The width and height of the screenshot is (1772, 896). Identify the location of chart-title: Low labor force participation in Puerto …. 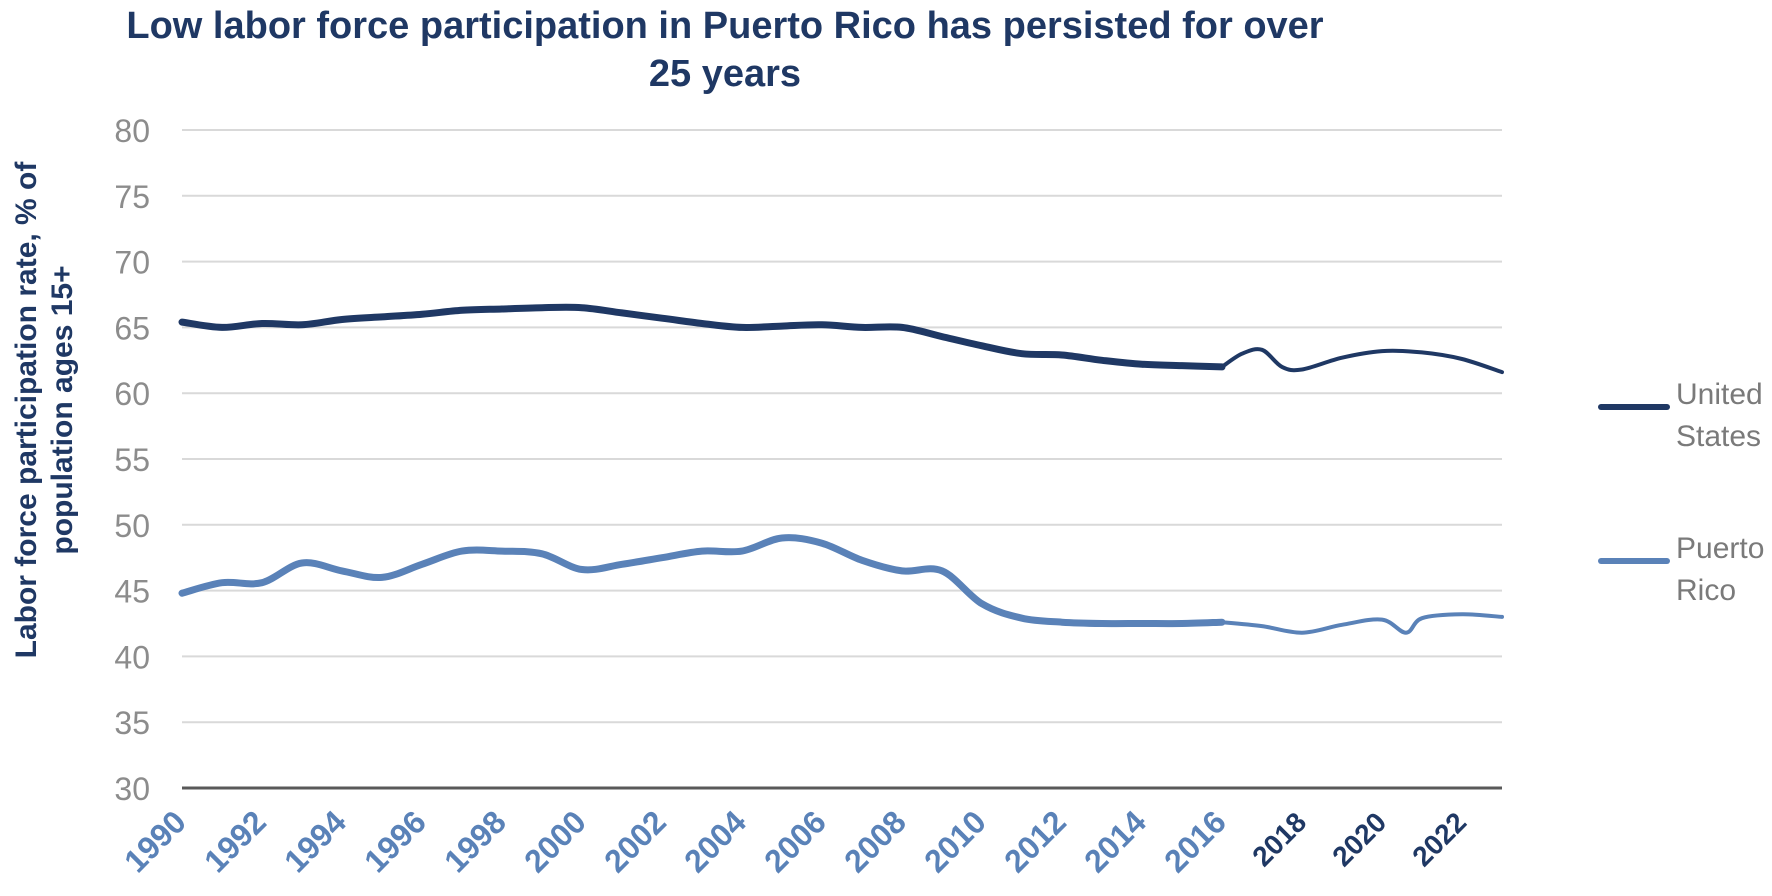
(725, 50).